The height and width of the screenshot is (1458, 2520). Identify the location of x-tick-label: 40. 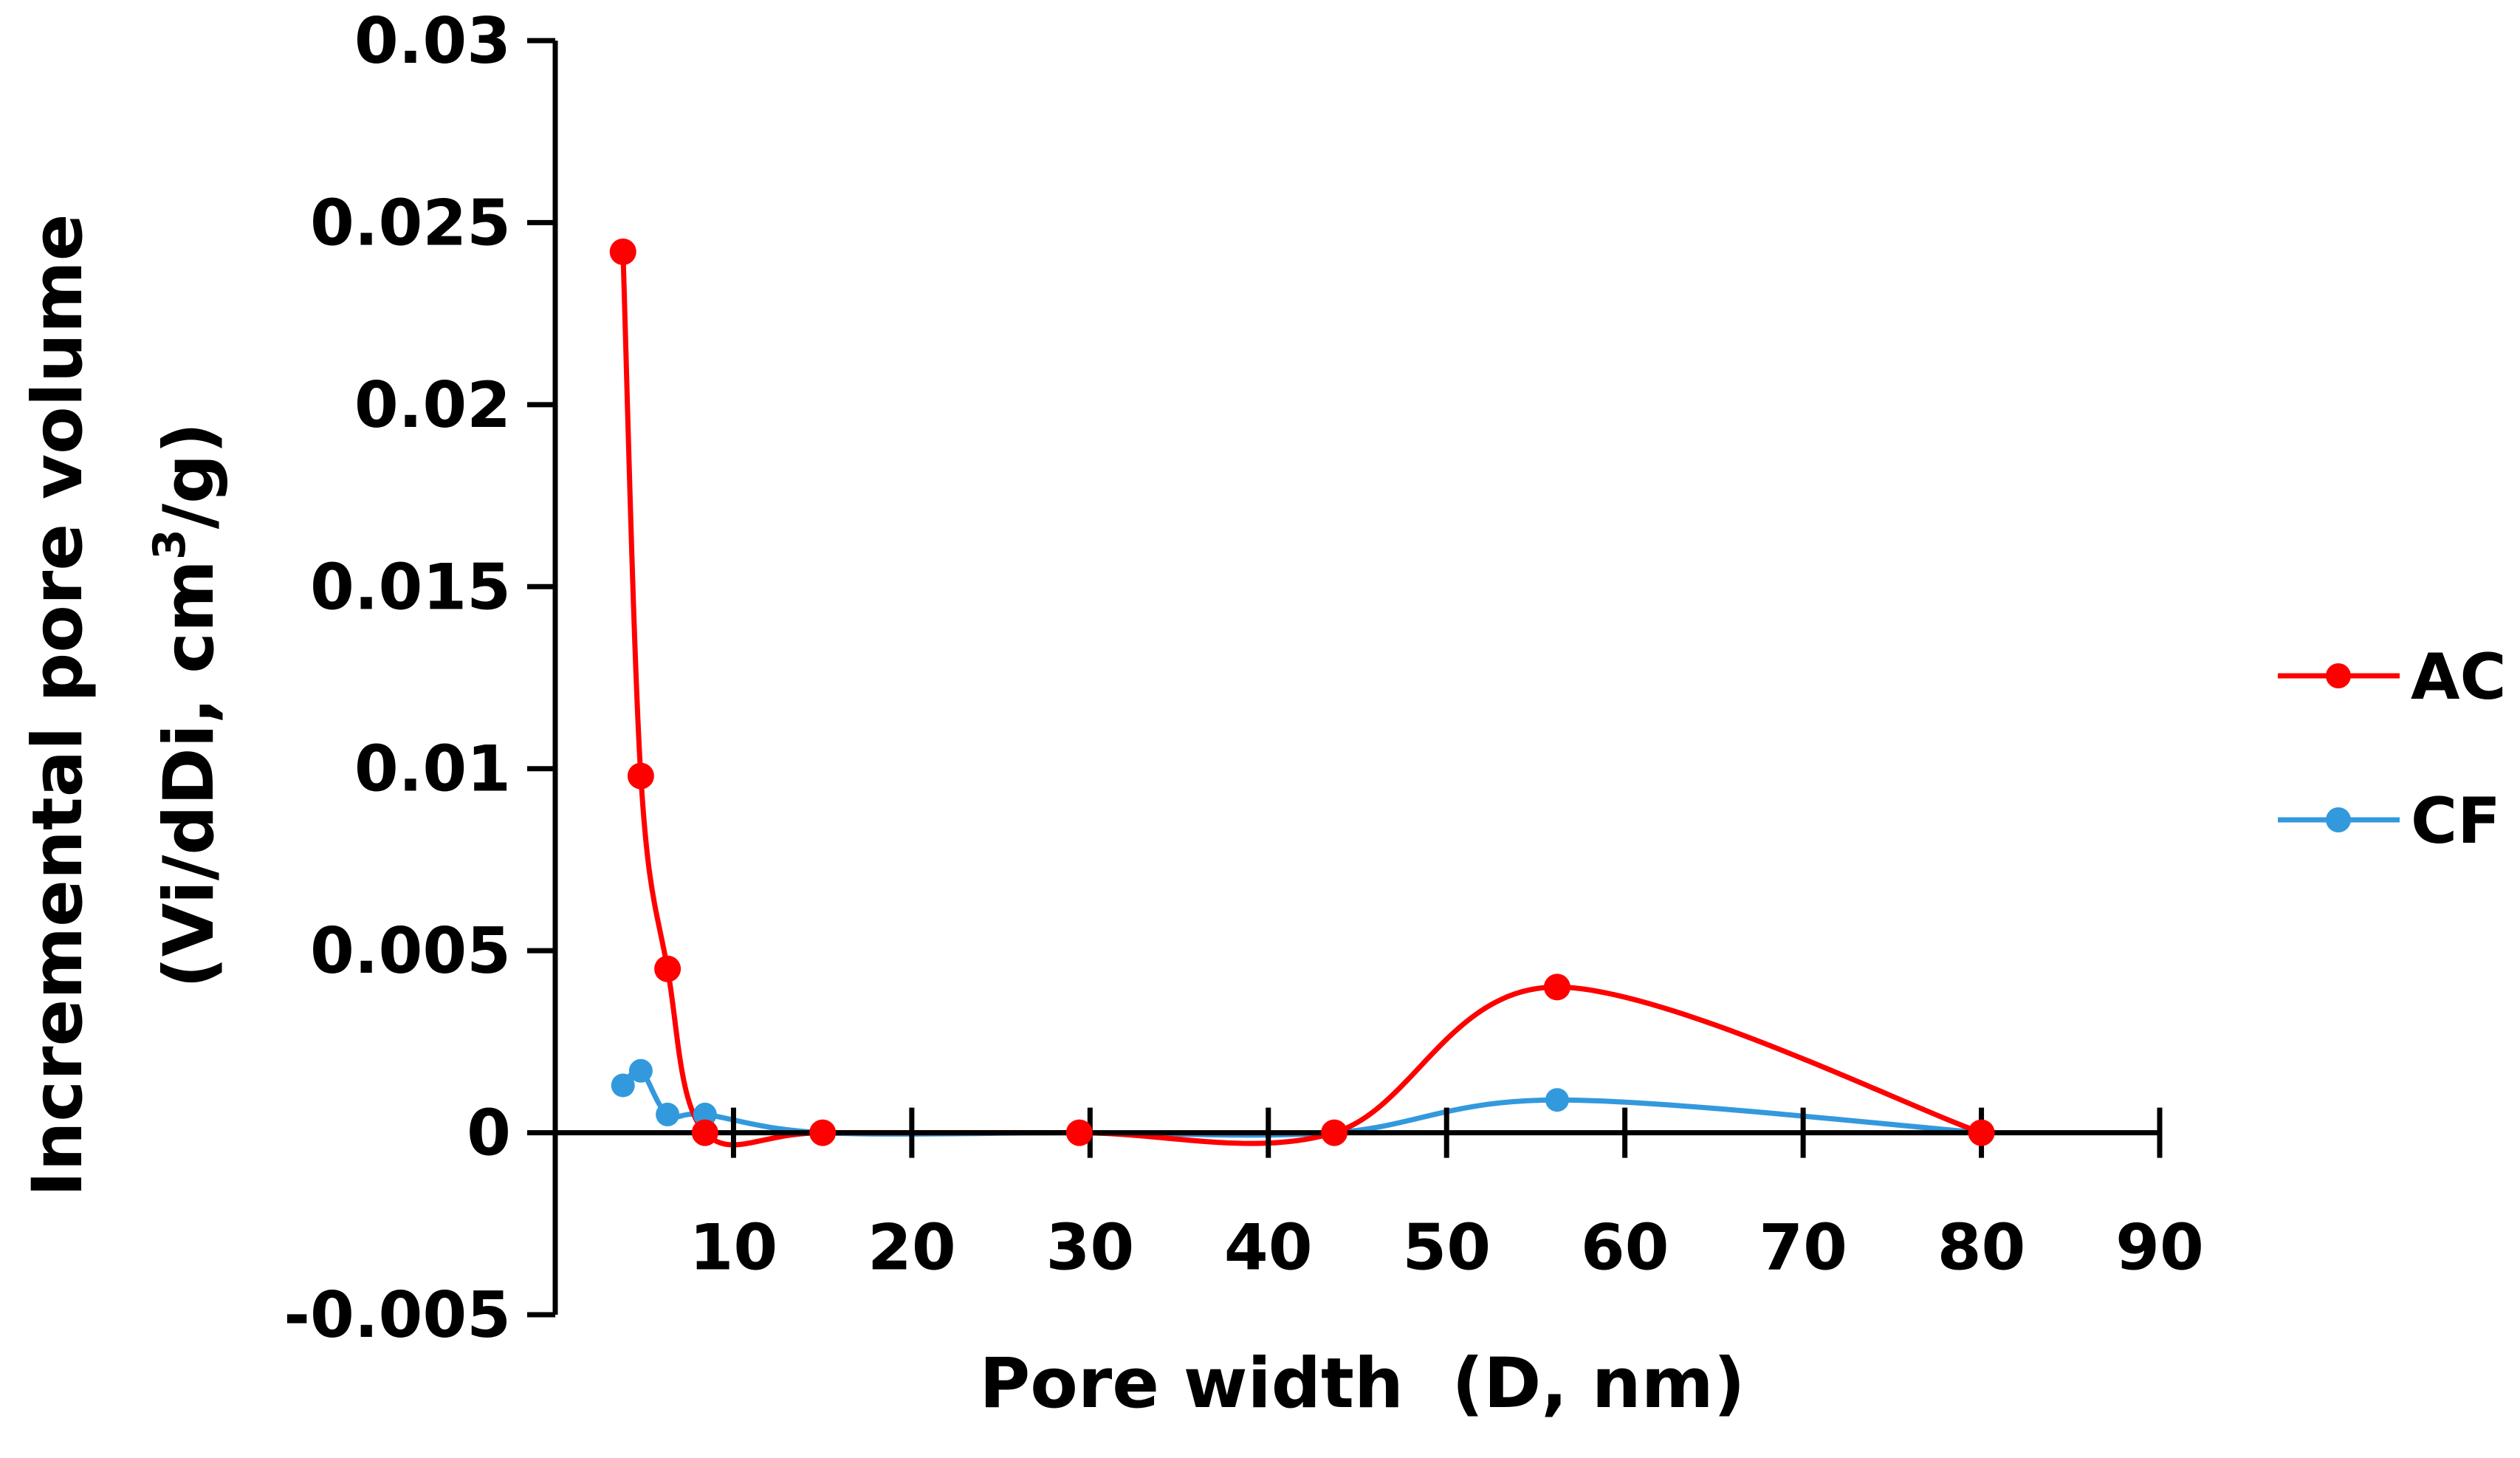
(1268, 1248).